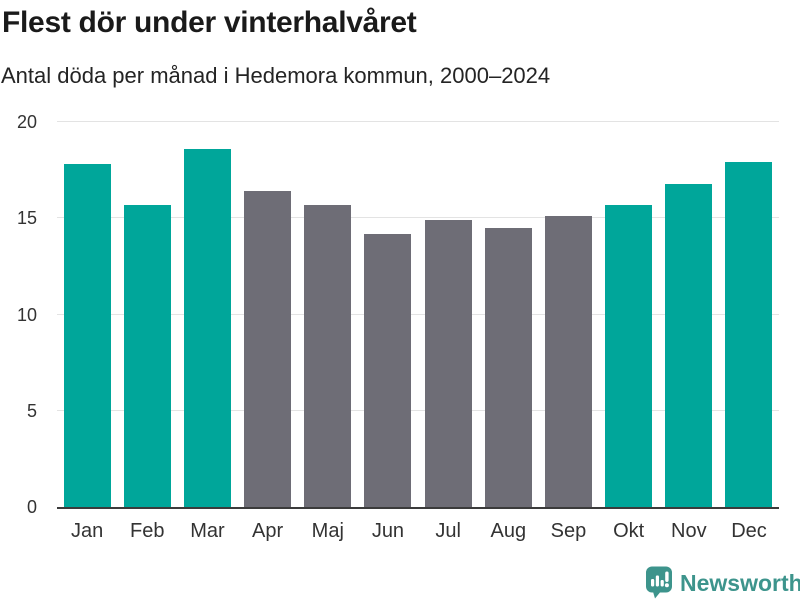 The height and width of the screenshot is (600, 800). Describe the element at coordinates (740, 582) in the screenshot. I see `newsworthy-logo-text: Newsworthy` at that location.